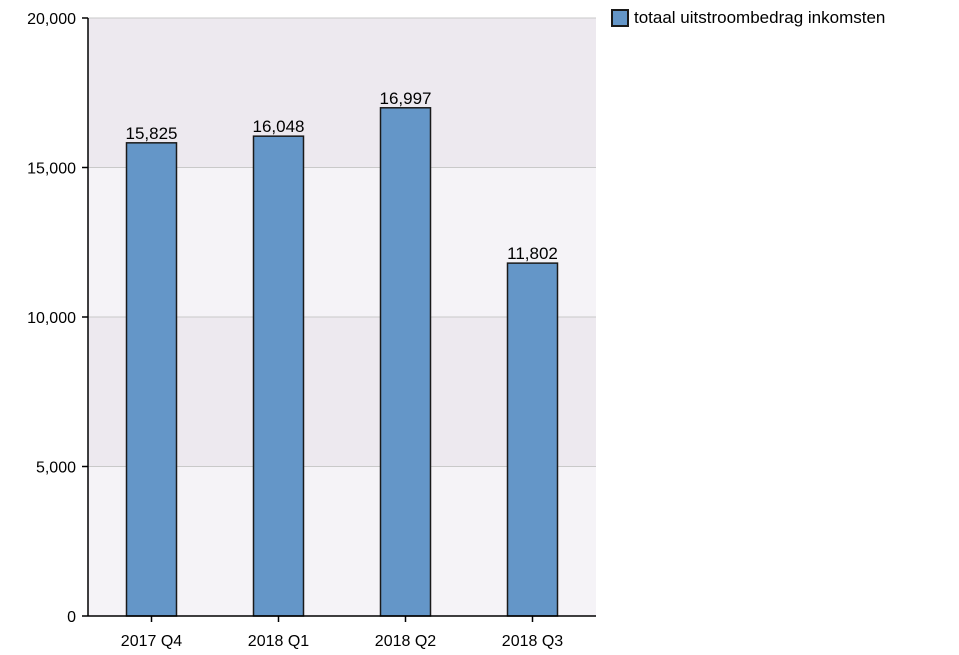 Image resolution: width=959 pixels, height=655 pixels. Describe the element at coordinates (342, 176) in the screenshot. I see `data-labels: 15,825 16,048 16,997 11,802` at that location.